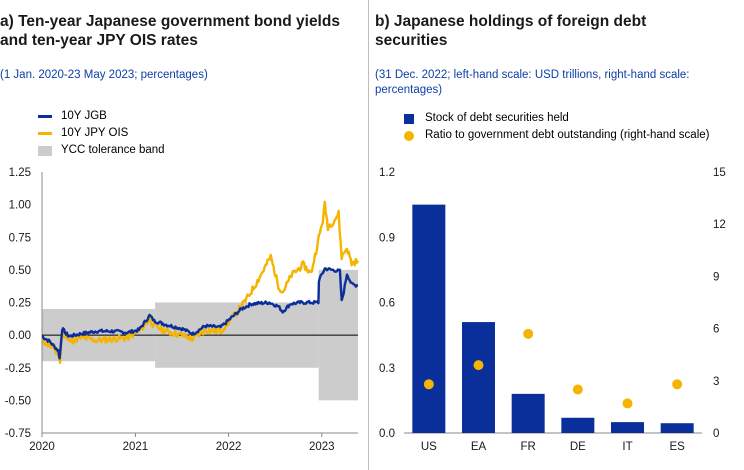 This screenshot has width=744, height=470. Describe the element at coordinates (478, 365) in the screenshot. I see `dot-ea` at that location.